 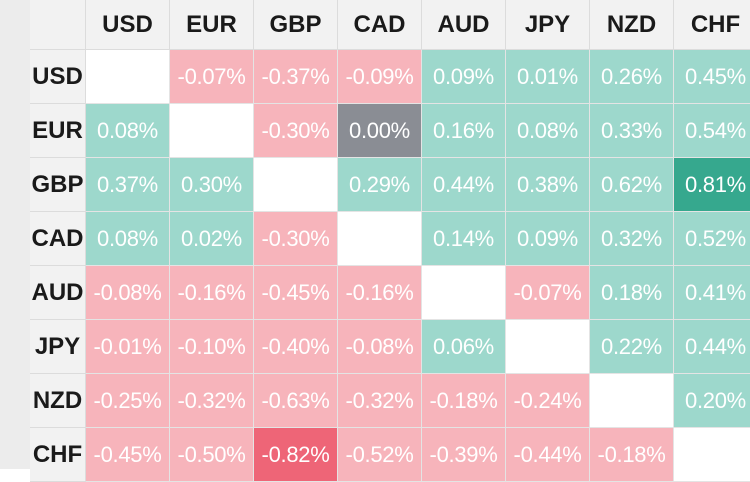 What do you see at coordinates (212, 239) in the screenshot?
I see `heatmap-cell-cad-eur: 0.02%` at bounding box center [212, 239].